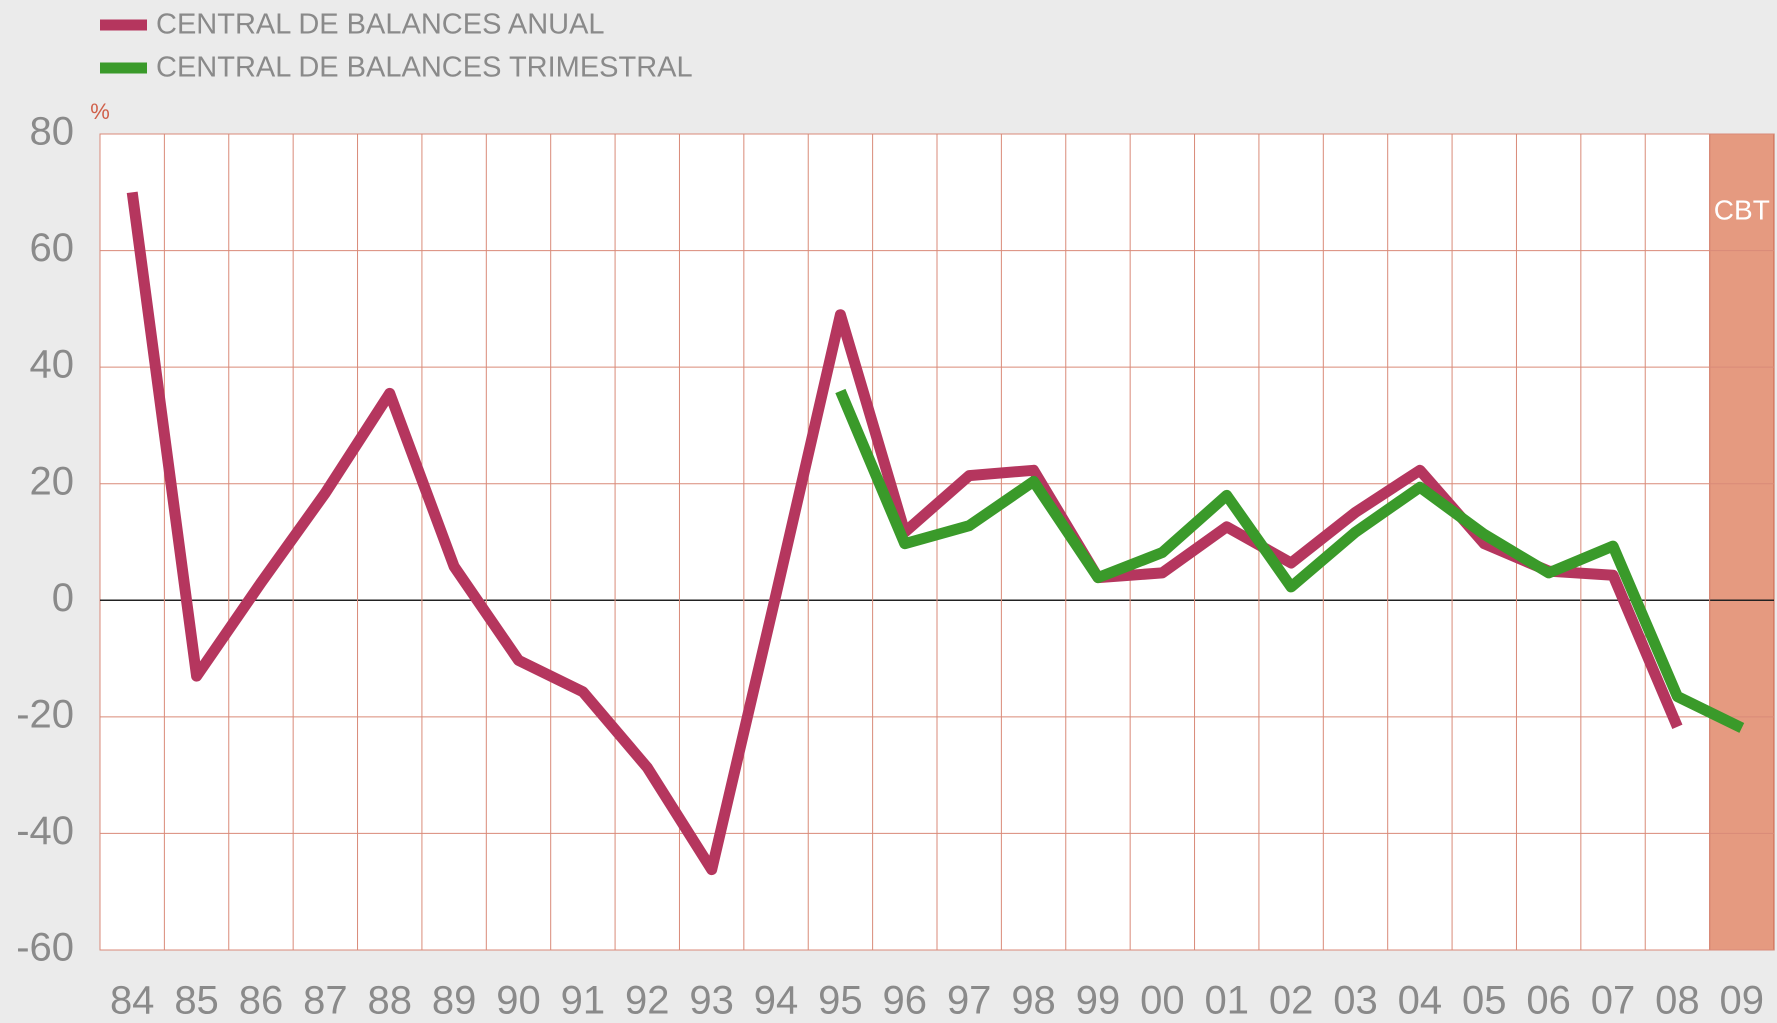 The height and width of the screenshot is (1023, 1777). What do you see at coordinates (1484, 1001) in the screenshot?
I see `x-tick-label: 05` at bounding box center [1484, 1001].